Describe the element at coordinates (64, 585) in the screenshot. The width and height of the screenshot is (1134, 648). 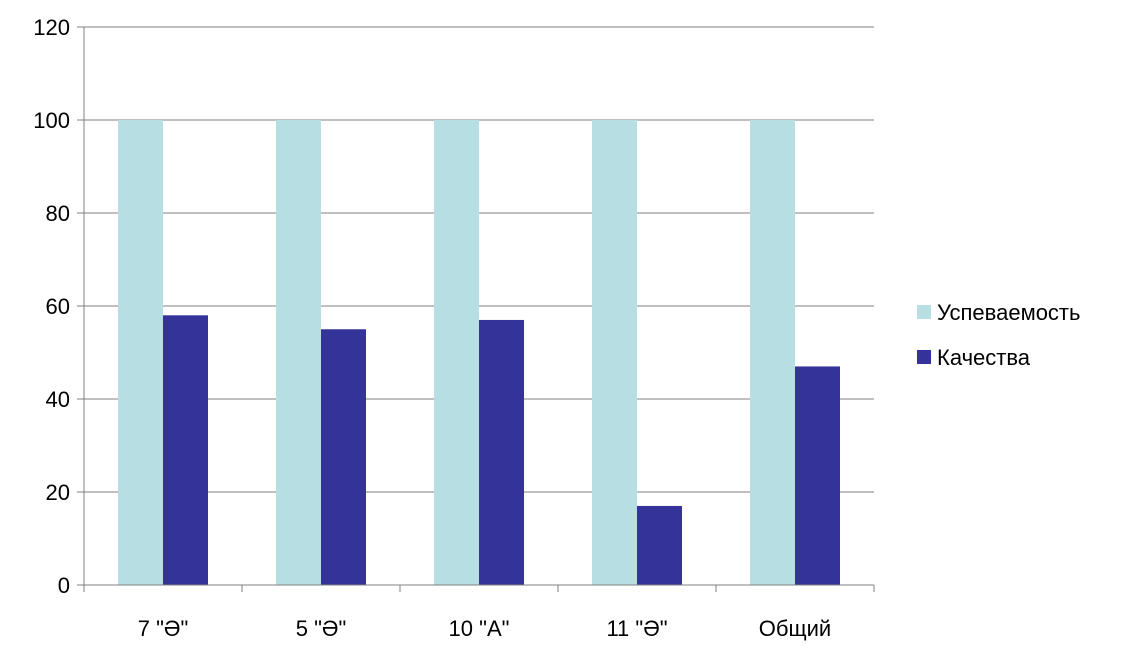
I see `y-tick-label: 0` at that location.